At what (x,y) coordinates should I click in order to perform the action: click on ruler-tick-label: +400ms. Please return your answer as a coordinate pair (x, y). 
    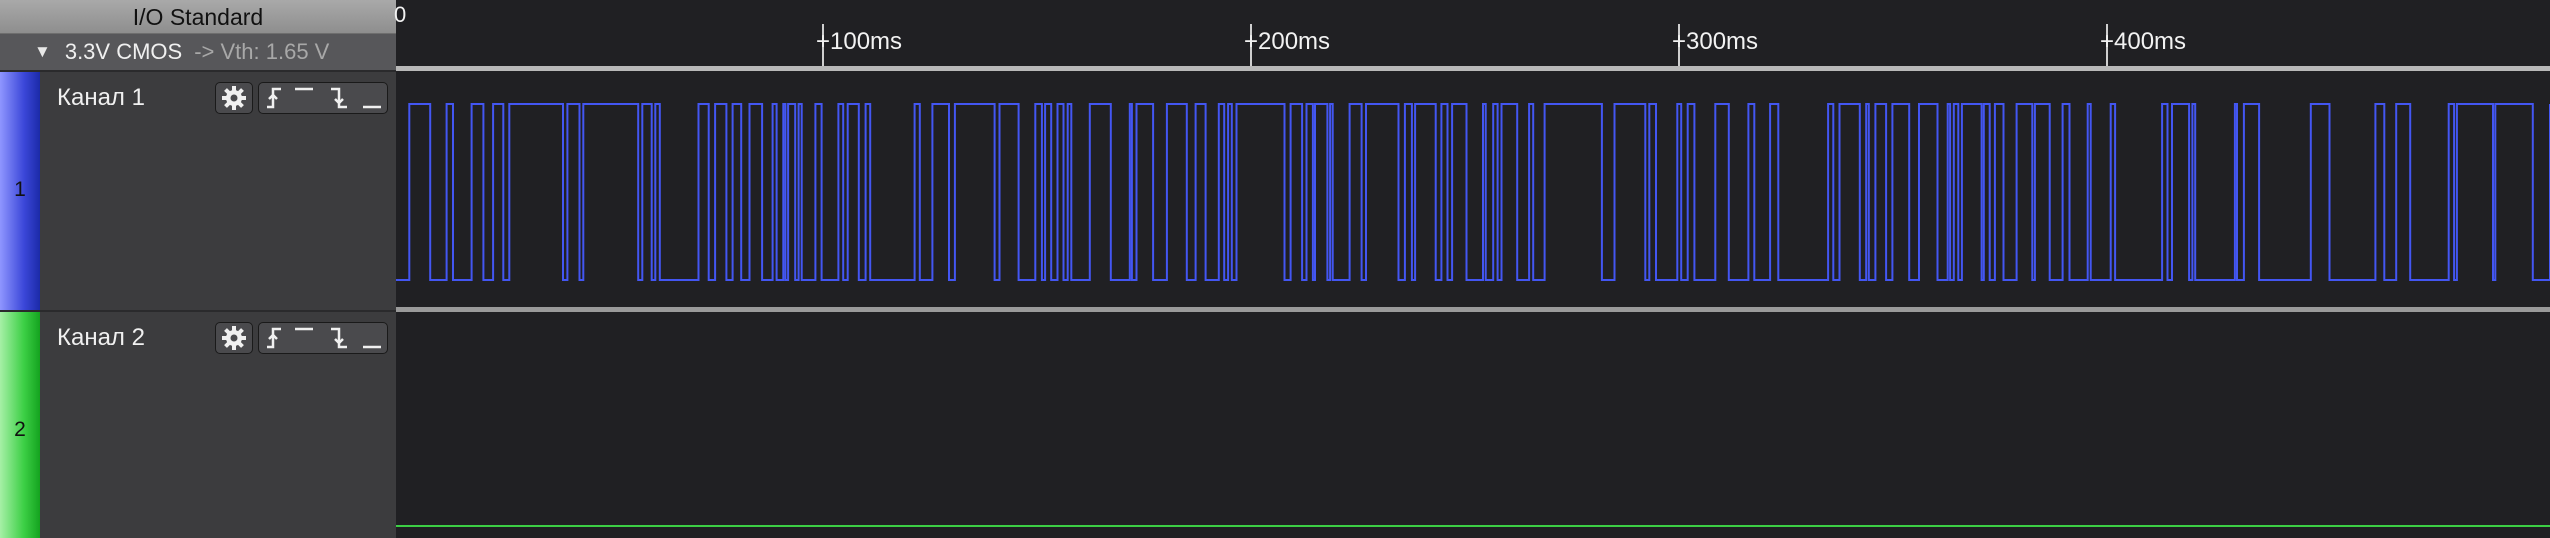
    Looking at the image, I should click on (2143, 41).